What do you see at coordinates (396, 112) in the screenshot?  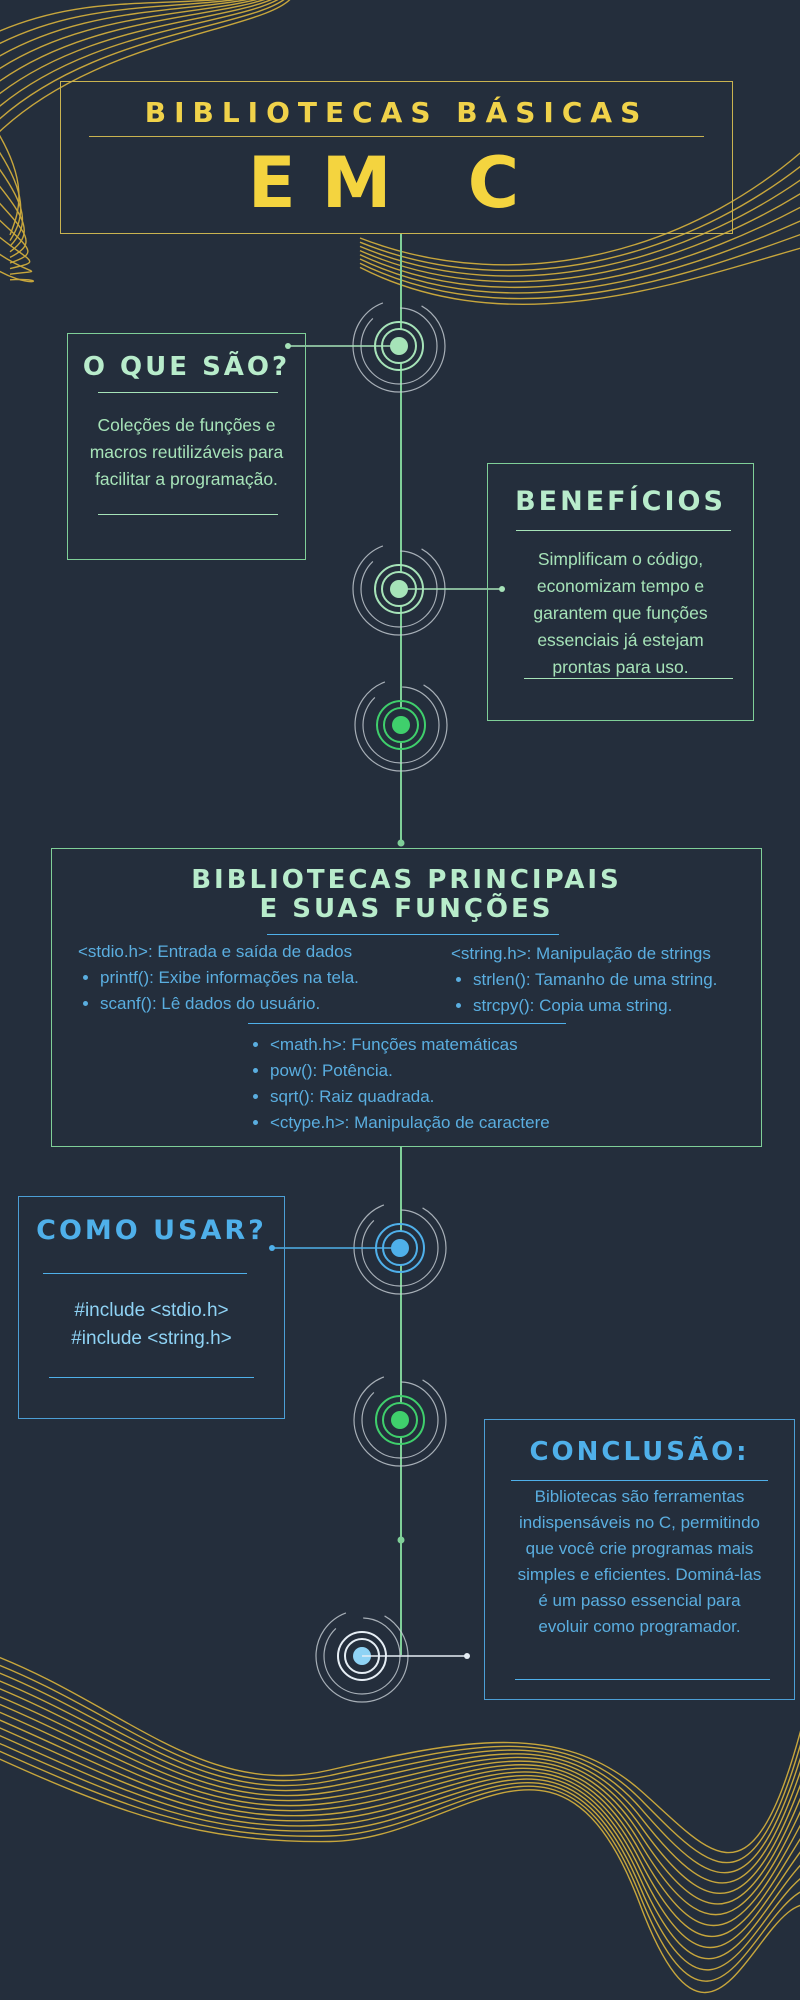 I see `title-line-1: BIBLIOTECAS BÁSICAS` at bounding box center [396, 112].